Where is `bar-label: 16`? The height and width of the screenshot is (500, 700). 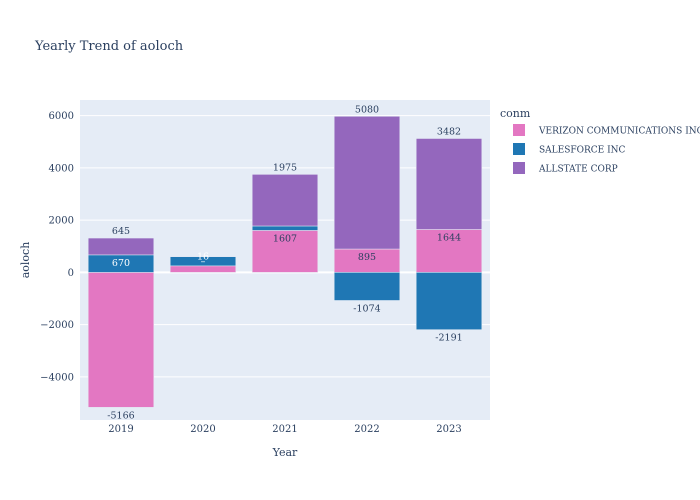
bar-label: 16 is located at coordinates (203, 257).